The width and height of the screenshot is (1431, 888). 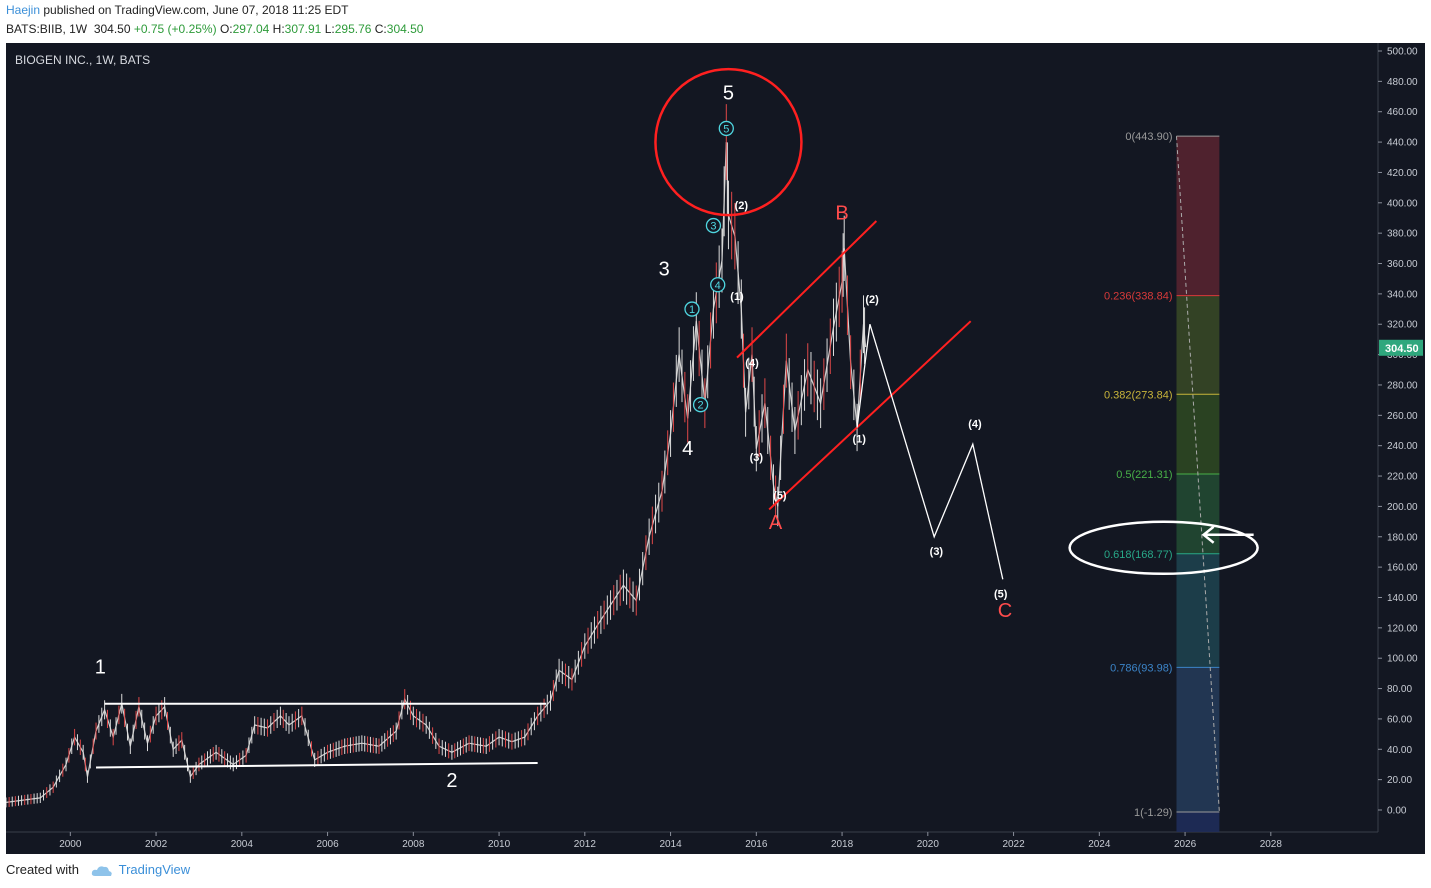 What do you see at coordinates (1227, 534) in the screenshot?
I see `arrow-icon` at bounding box center [1227, 534].